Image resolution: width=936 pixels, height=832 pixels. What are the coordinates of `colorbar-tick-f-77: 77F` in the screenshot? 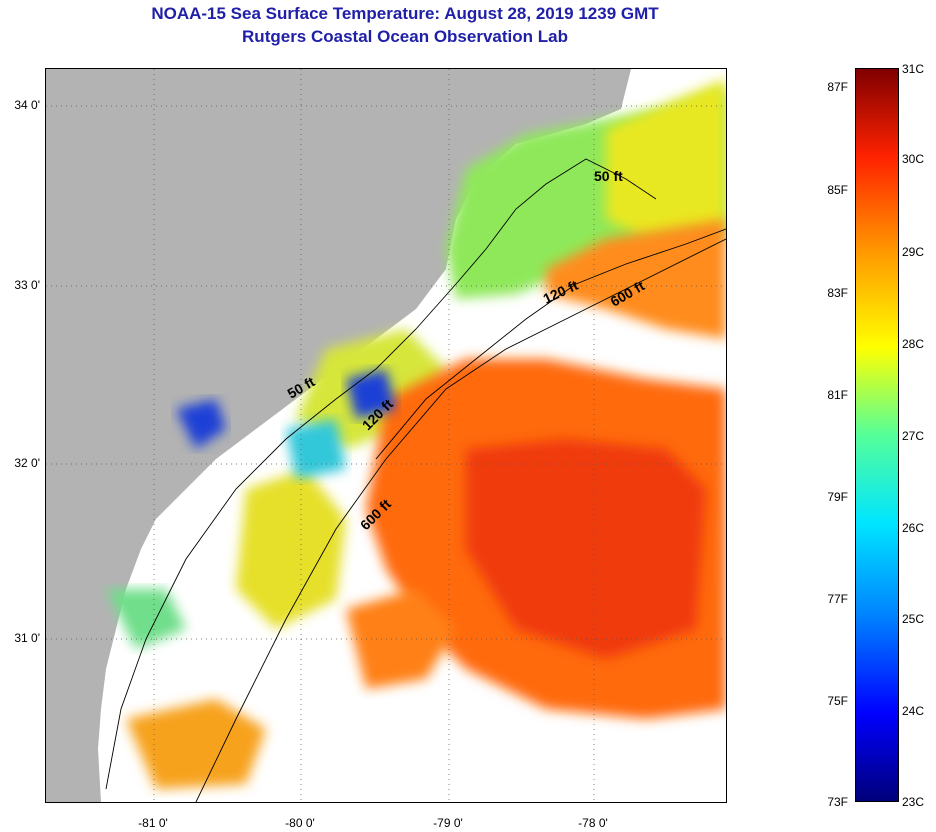 It's located at (837, 599).